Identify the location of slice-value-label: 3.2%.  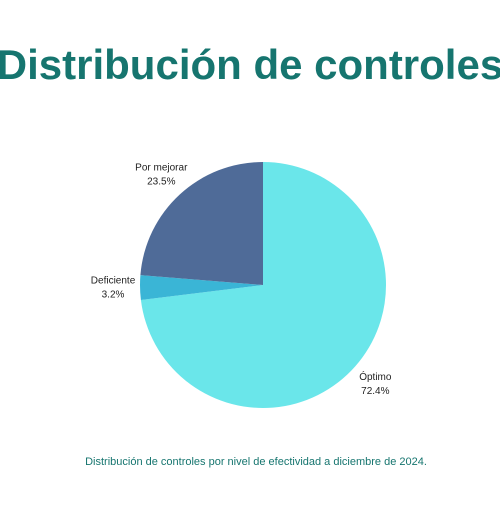
(113, 295).